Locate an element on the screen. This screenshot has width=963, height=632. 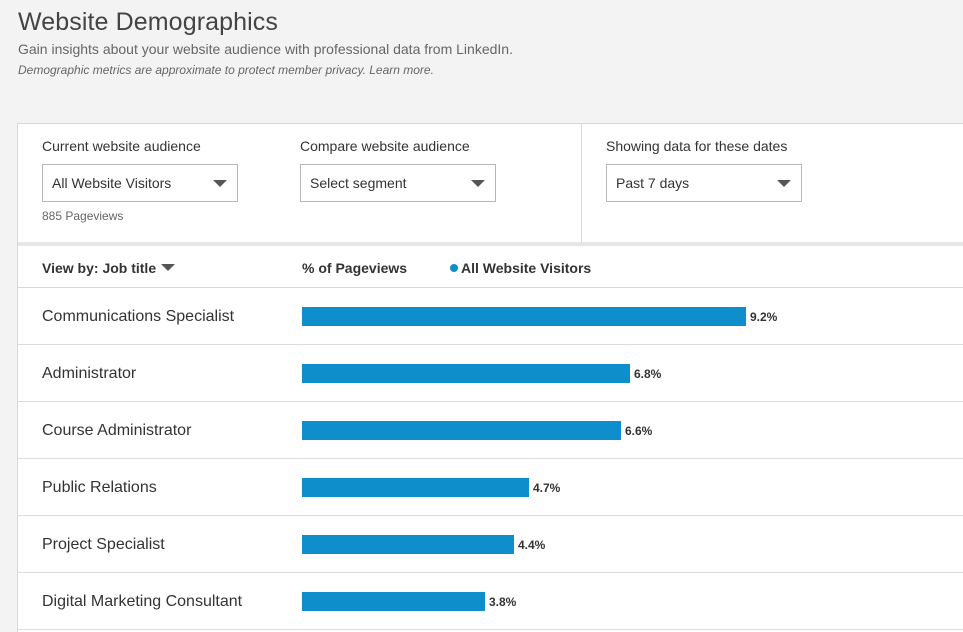
compare-audience-select: Select segment is located at coordinates (398, 183).